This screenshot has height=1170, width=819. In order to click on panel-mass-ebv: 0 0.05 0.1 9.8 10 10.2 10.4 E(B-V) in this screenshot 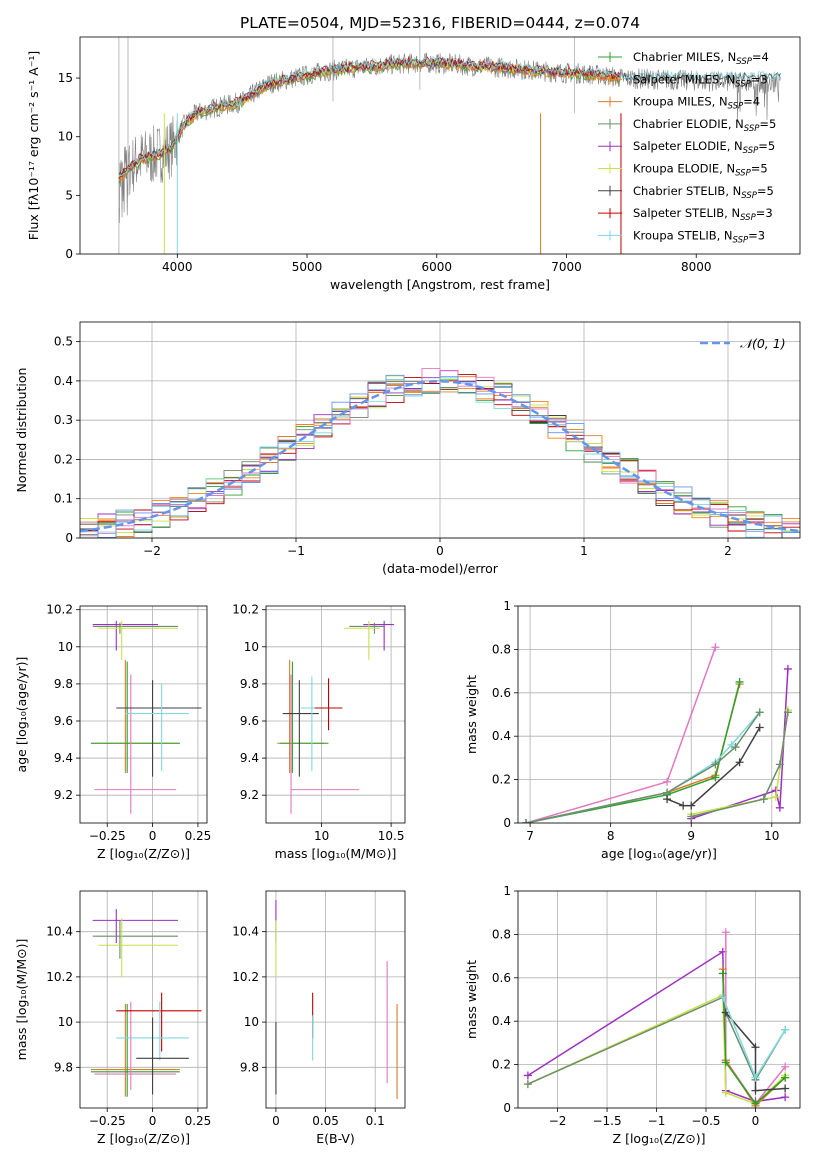, I will do `click(319, 1018)`.